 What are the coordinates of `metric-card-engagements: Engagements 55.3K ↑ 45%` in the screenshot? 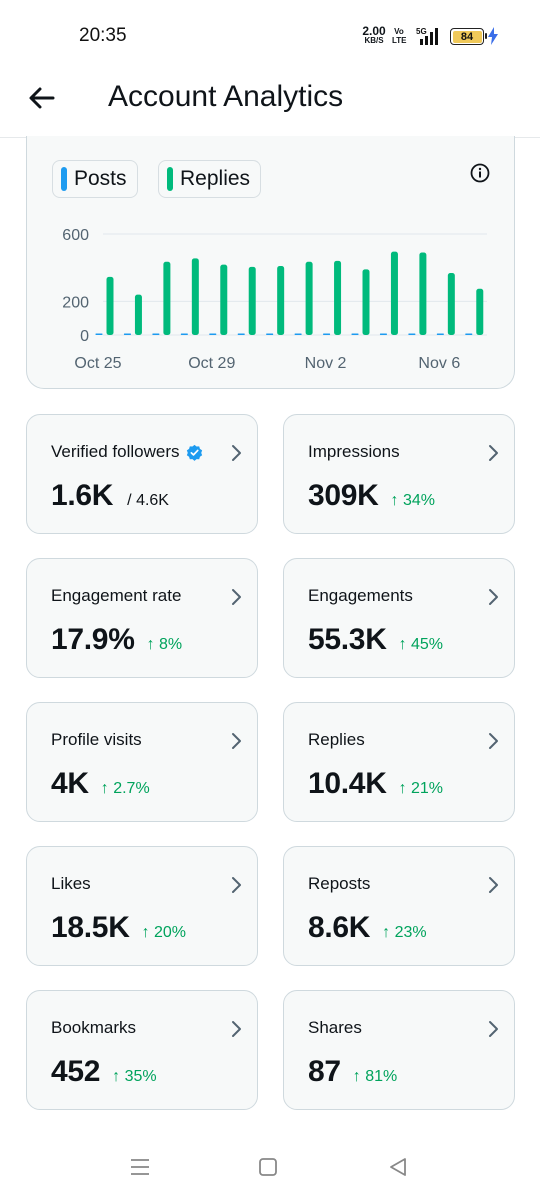 It's located at (399, 618).